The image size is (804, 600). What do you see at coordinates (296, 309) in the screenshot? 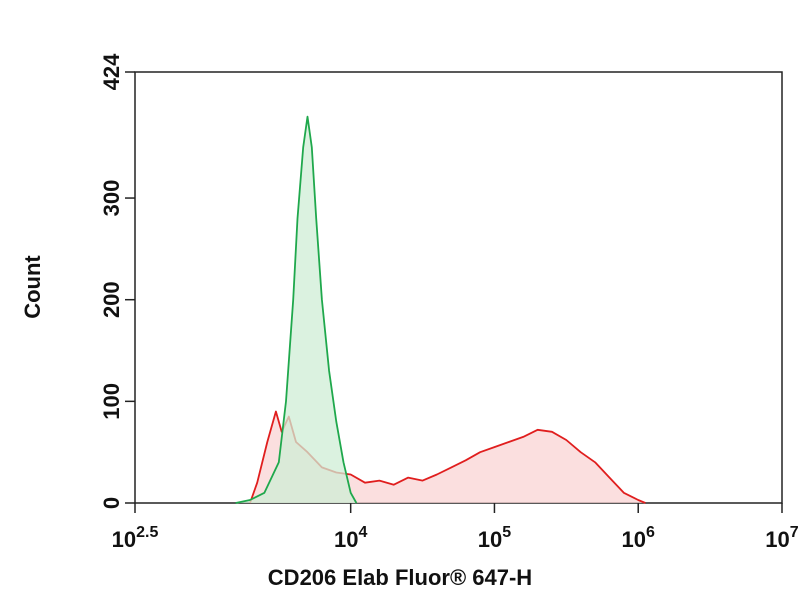
I see `histogram` at bounding box center [296, 309].